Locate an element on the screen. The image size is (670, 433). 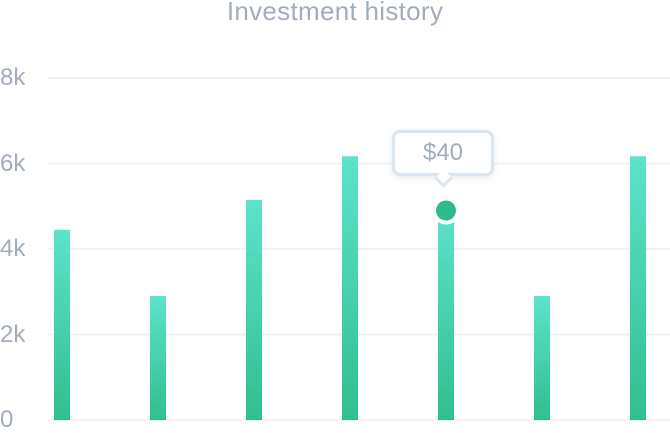
y-tick-label: 4k is located at coordinates (13, 248).